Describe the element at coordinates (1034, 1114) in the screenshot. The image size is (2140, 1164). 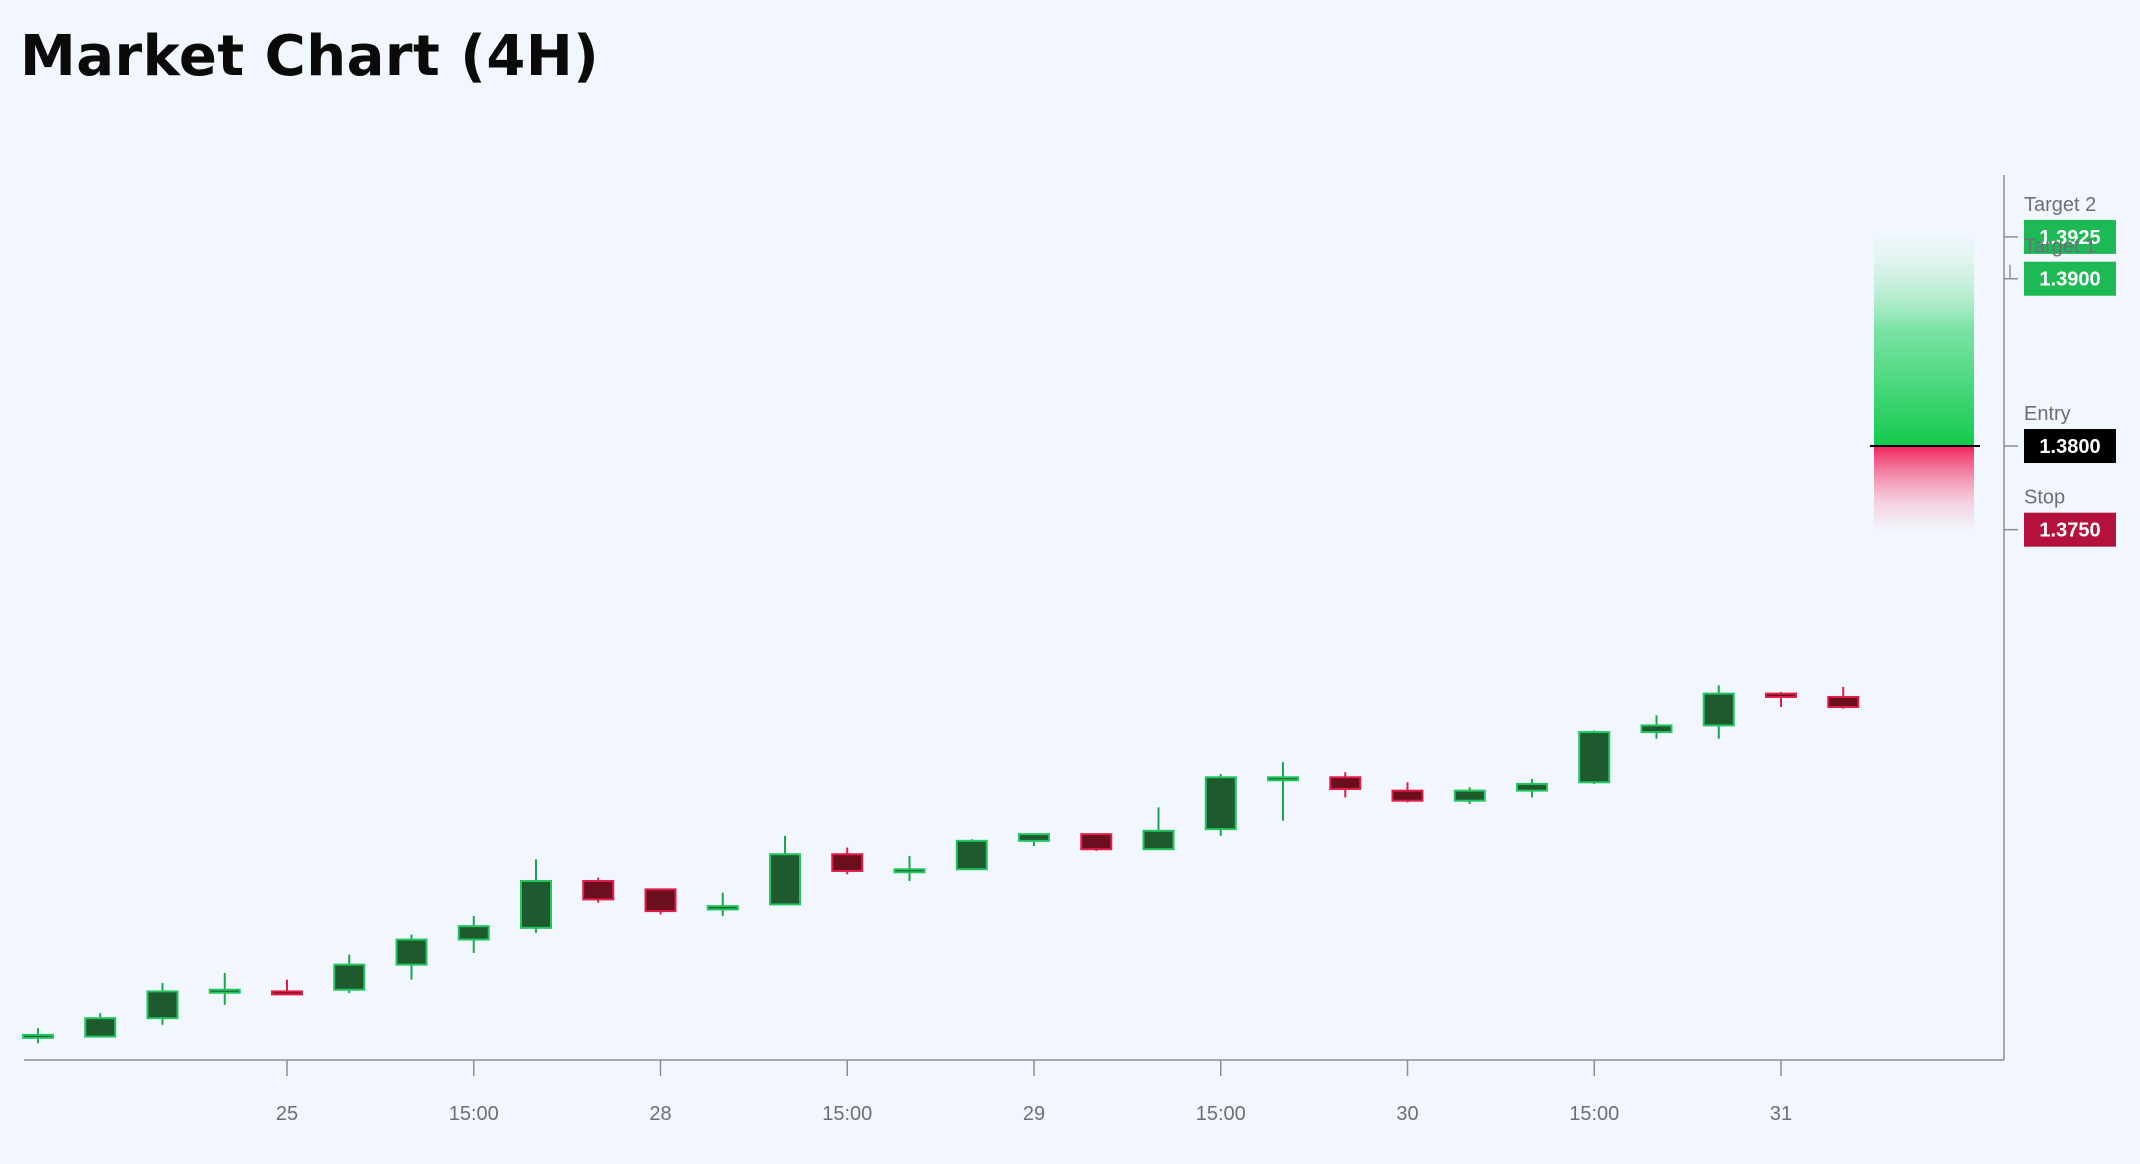
I see `x-tick-label: 29` at that location.